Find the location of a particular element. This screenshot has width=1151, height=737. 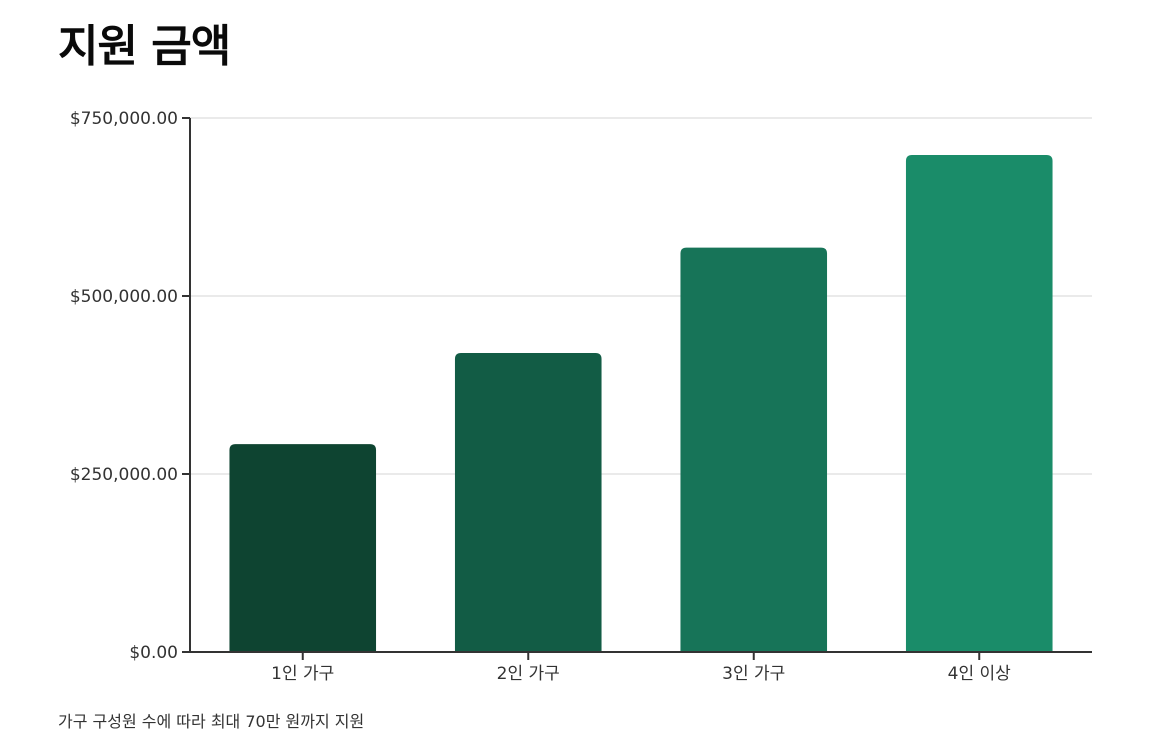

y-tick-label: $750,000.00 is located at coordinates (124, 119).